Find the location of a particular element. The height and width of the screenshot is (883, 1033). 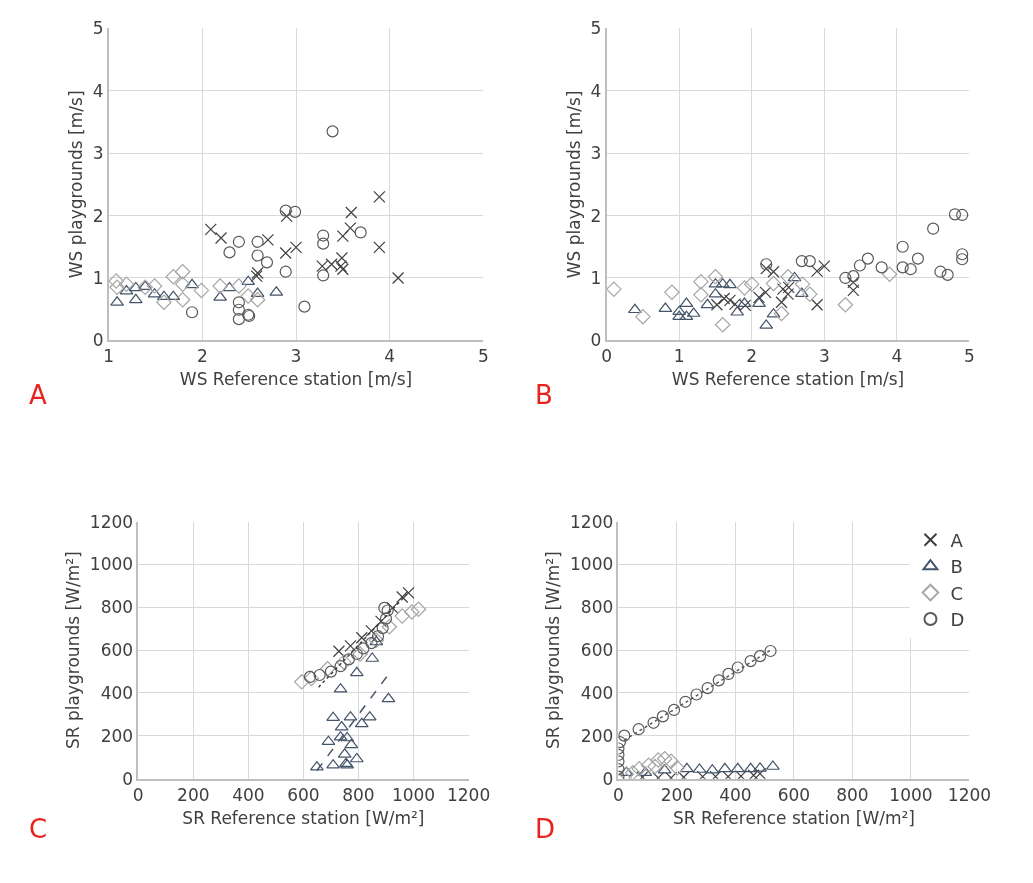

y-tick-label: 5 is located at coordinates (98, 28).